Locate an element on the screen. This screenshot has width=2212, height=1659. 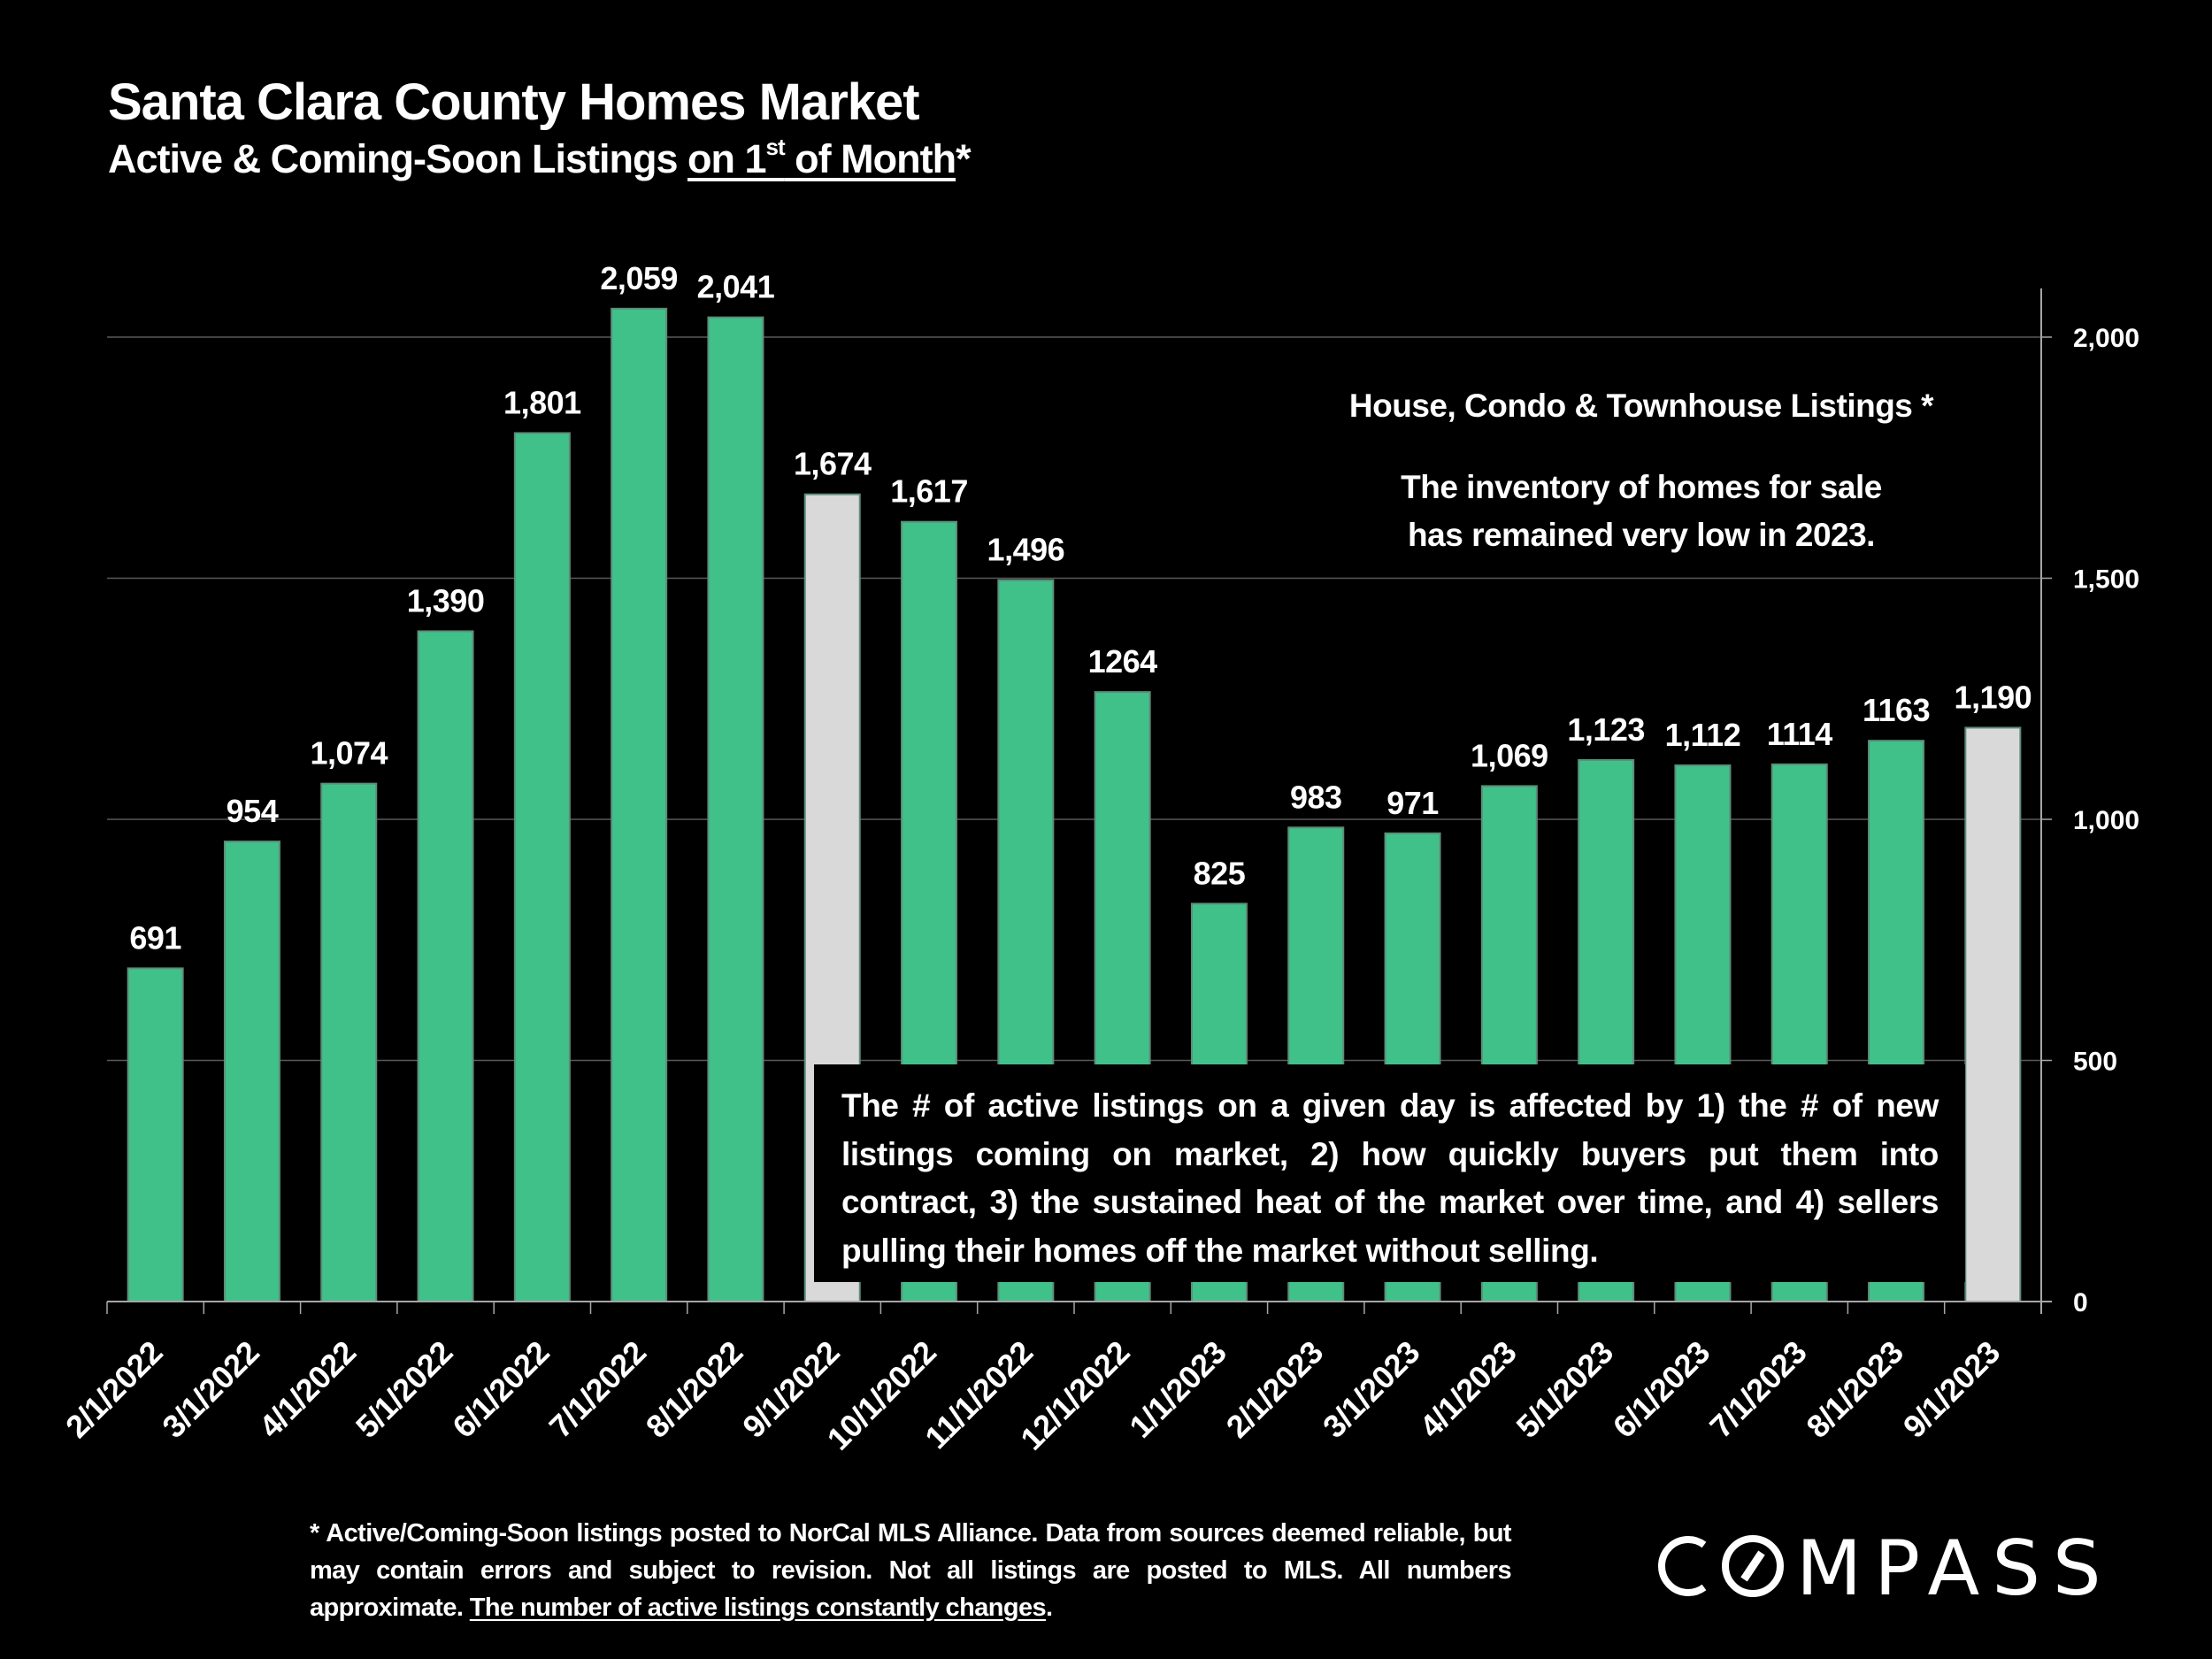
subtitle-prefix: Active & Coming-Soon Listings is located at coordinates (398, 158).